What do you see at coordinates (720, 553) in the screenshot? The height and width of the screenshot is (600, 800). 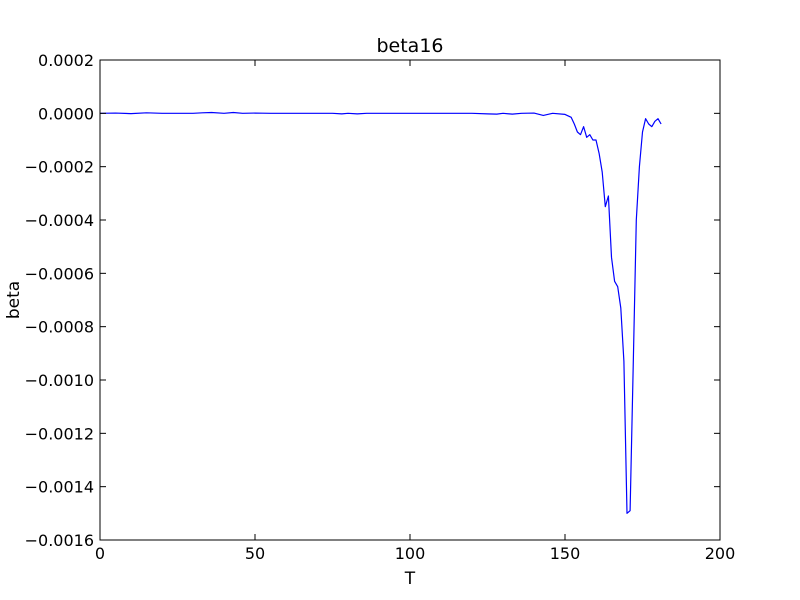 I see `x-tick-label: 200` at bounding box center [720, 553].